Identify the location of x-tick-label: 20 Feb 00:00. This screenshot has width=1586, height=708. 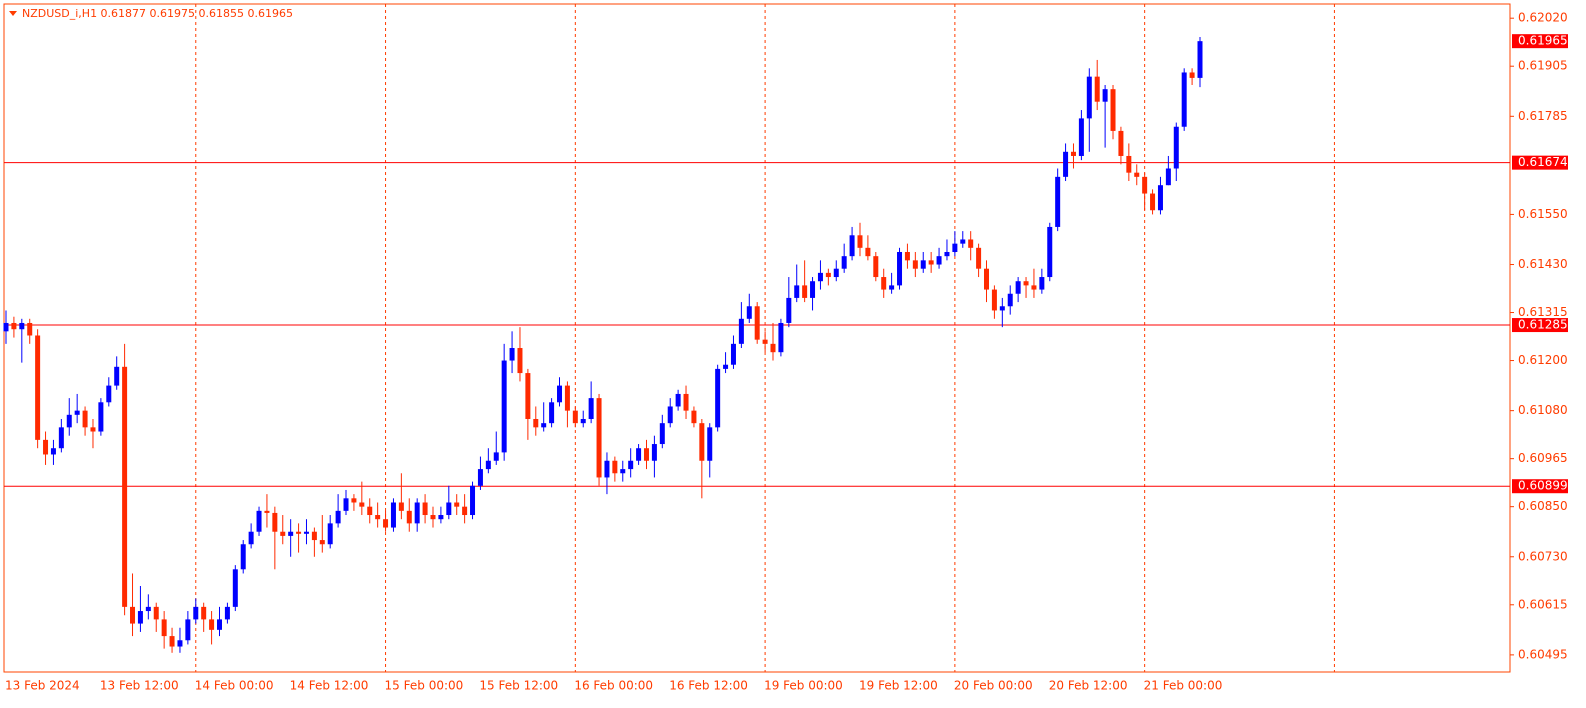
(993, 686).